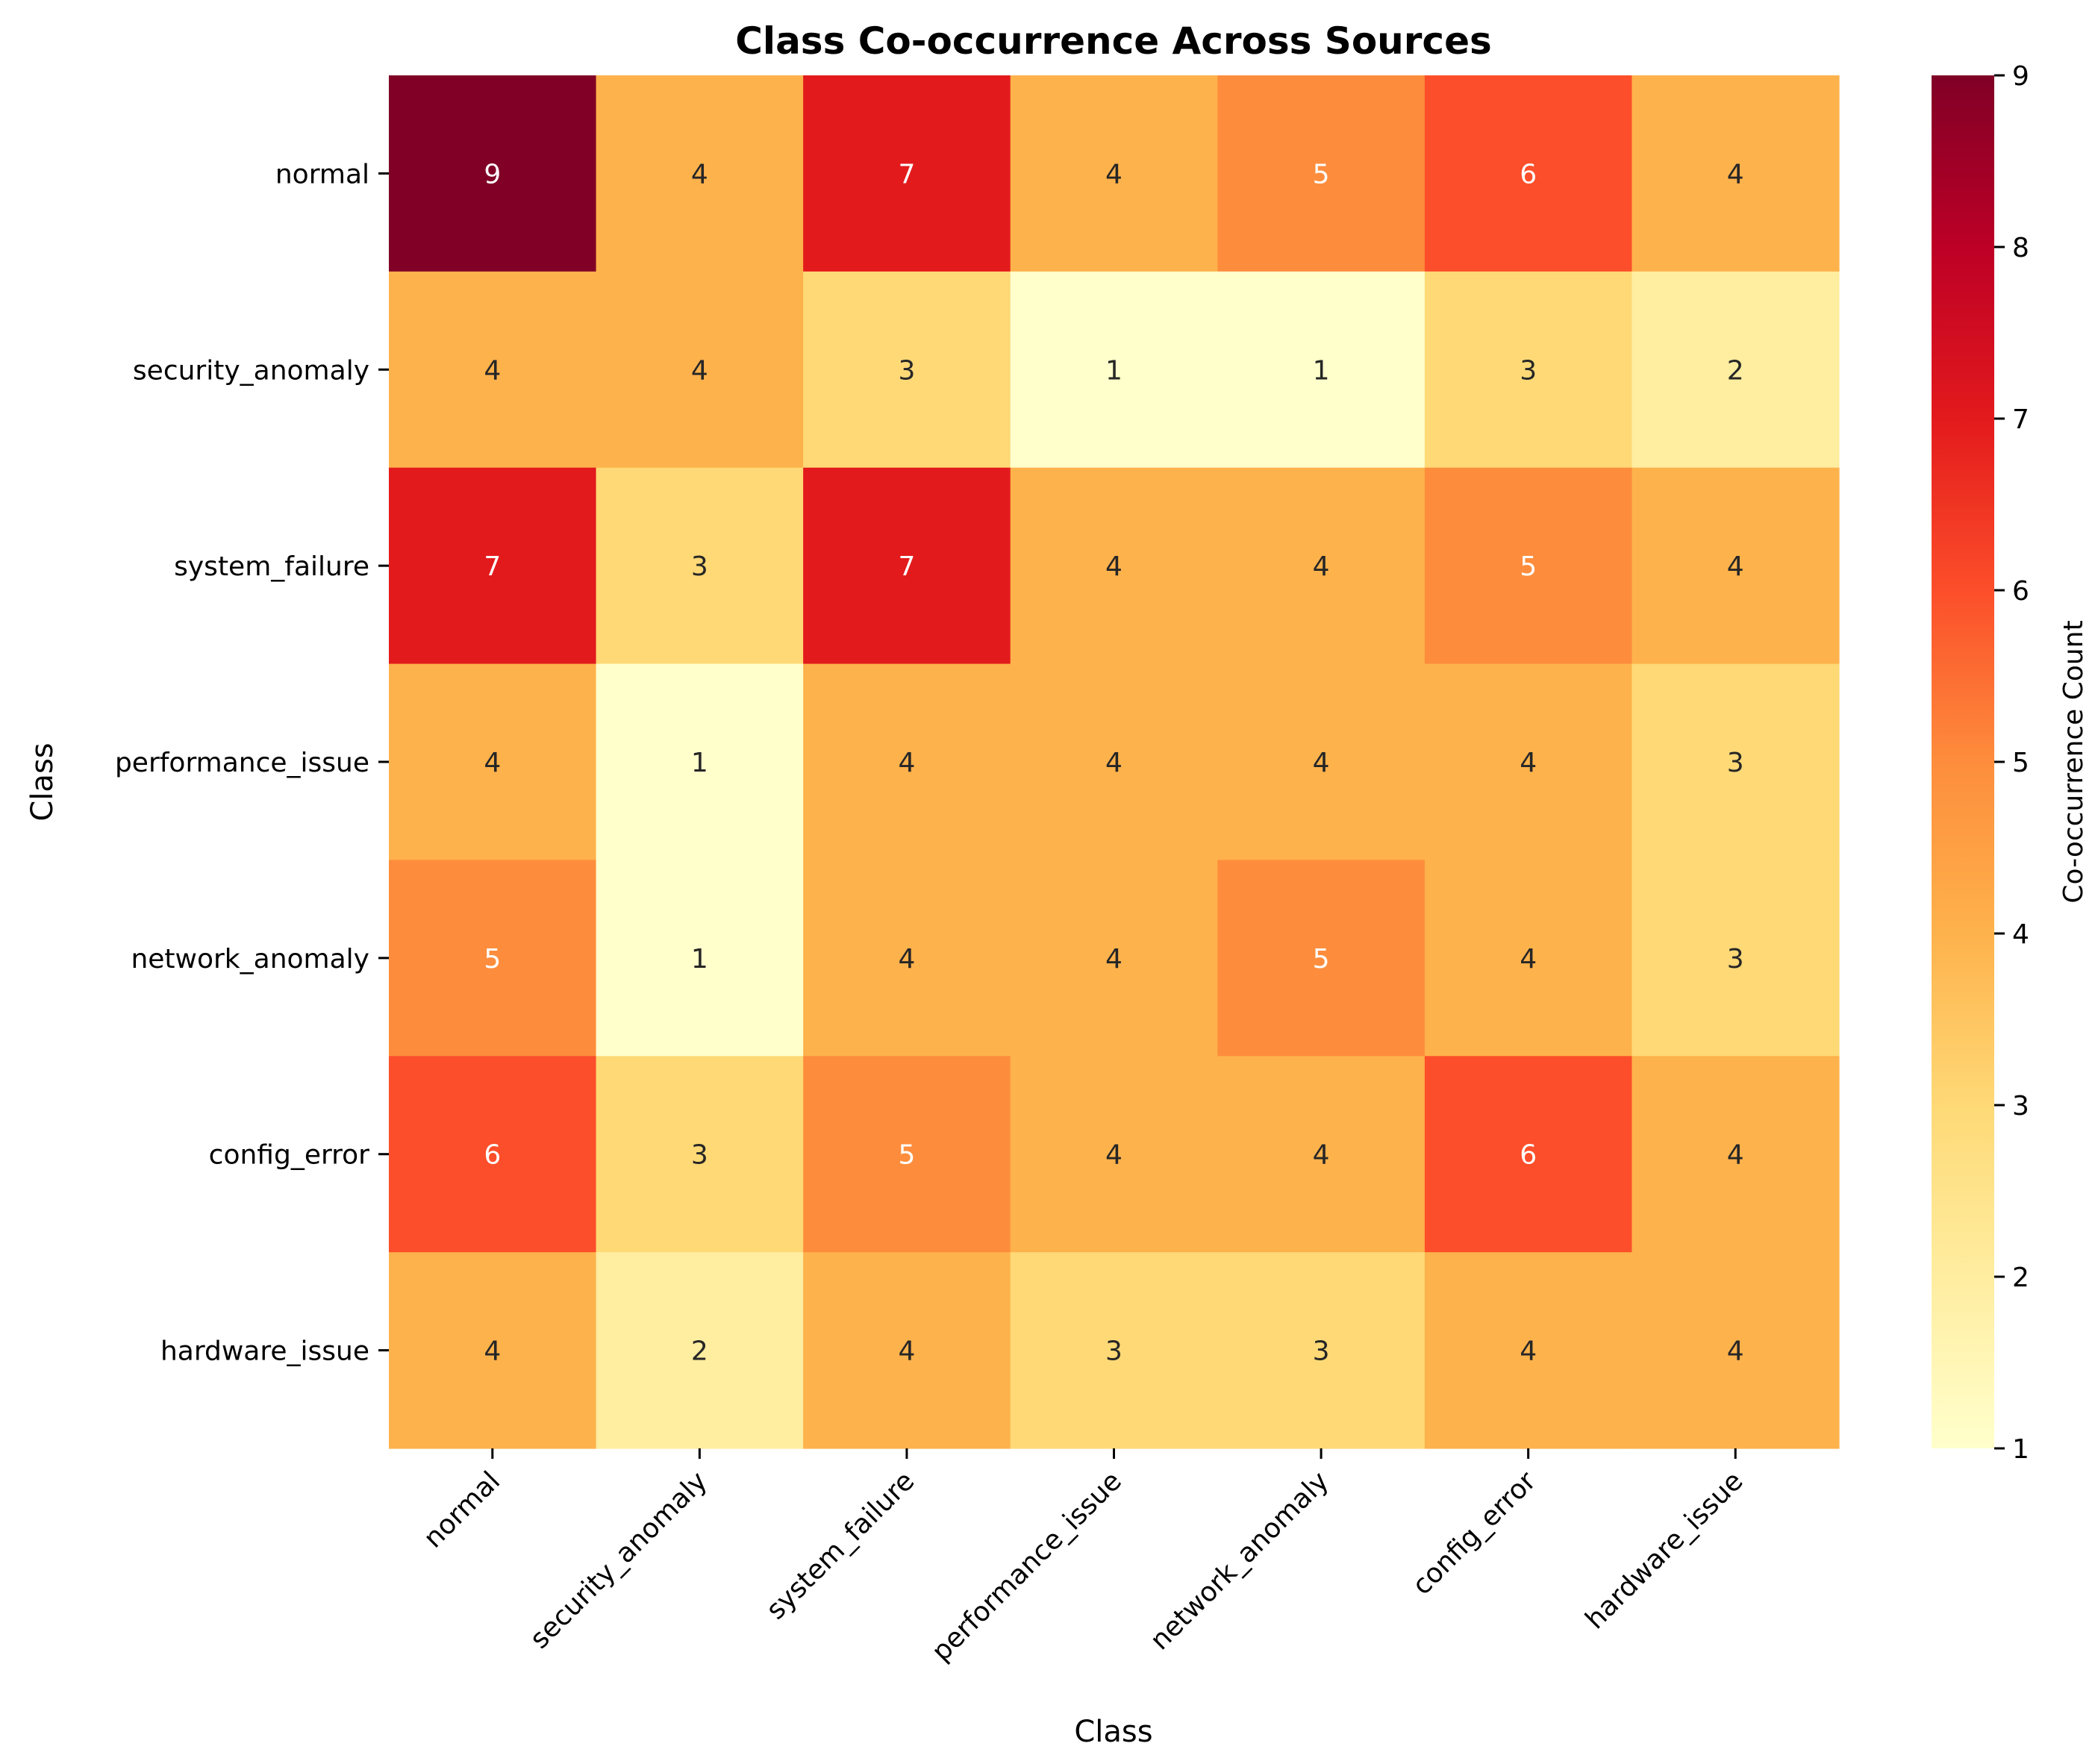 This screenshot has height=1764, width=2095. Describe the element at coordinates (264, 1351) in the screenshot. I see `y-tick-label: hardware_issue` at that location.